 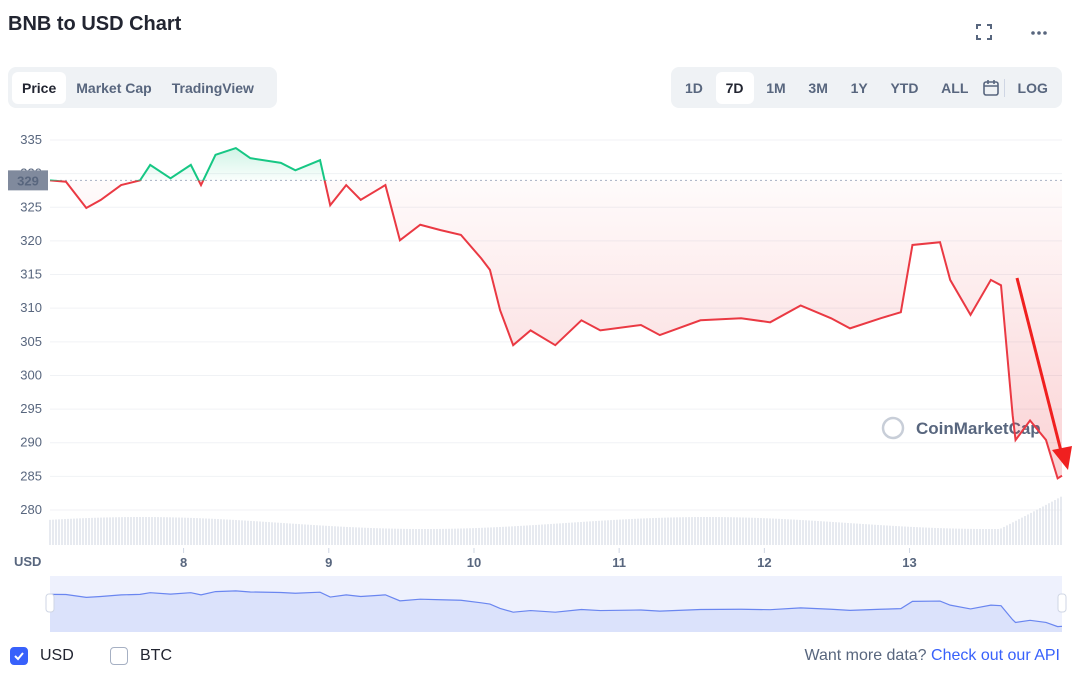 I want to click on range-group: 1D 7D 1M 3M 1Y YTD ALL LOG, so click(x=866, y=87).